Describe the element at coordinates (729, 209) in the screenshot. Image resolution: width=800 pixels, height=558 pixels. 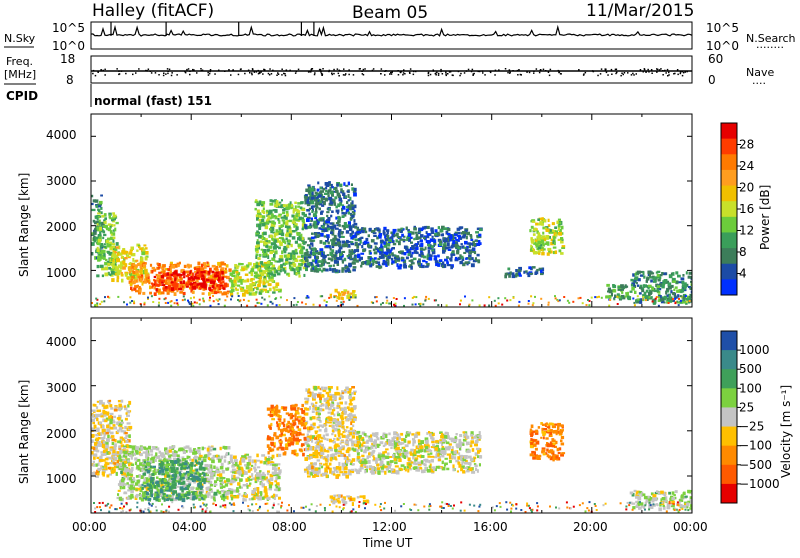
I see `colorbar-swatch` at that location.